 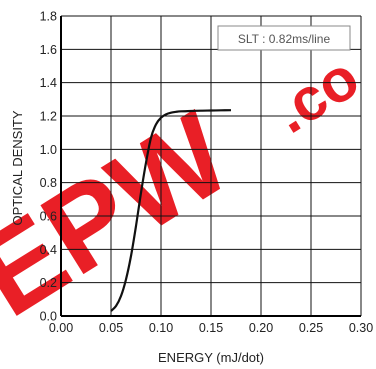 What do you see at coordinates (211, 328) in the screenshot?
I see `x-tick-label: 0.15` at bounding box center [211, 328].